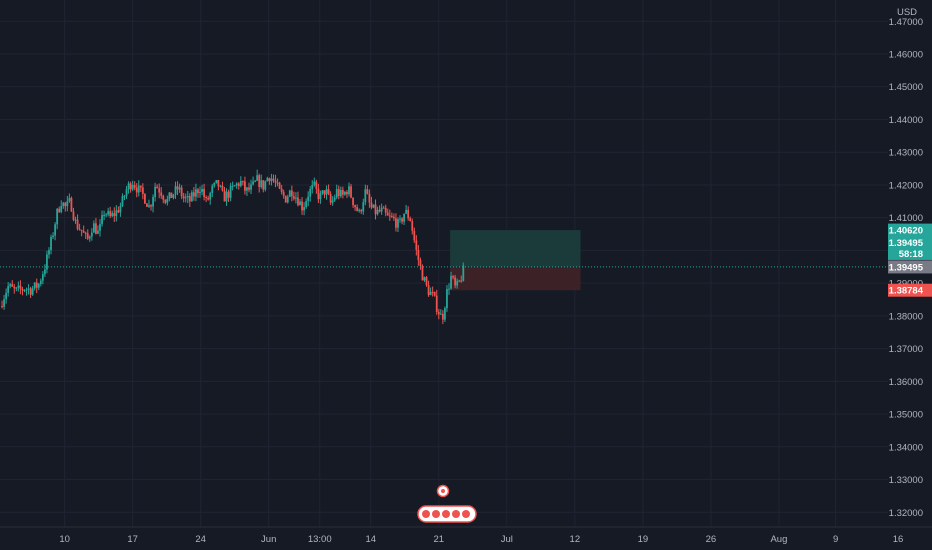  Describe the element at coordinates (906, 231) in the screenshot. I see `target-price-badge: 1.40620` at that location.